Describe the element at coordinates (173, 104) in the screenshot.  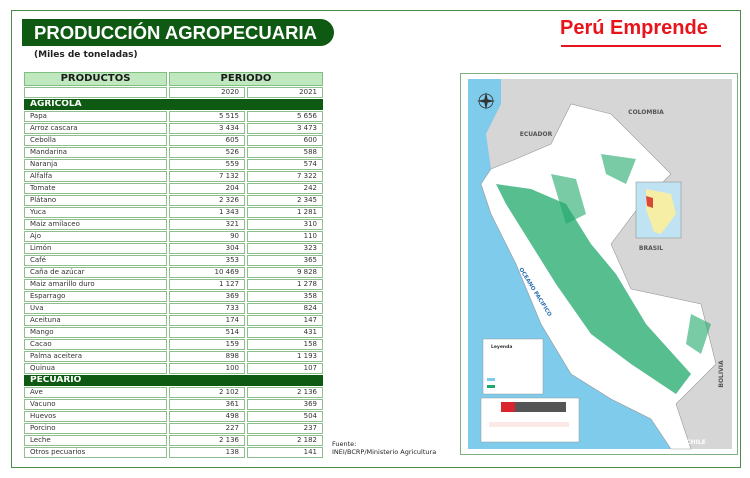
I see `section-row: AGRICOLA` at that location.